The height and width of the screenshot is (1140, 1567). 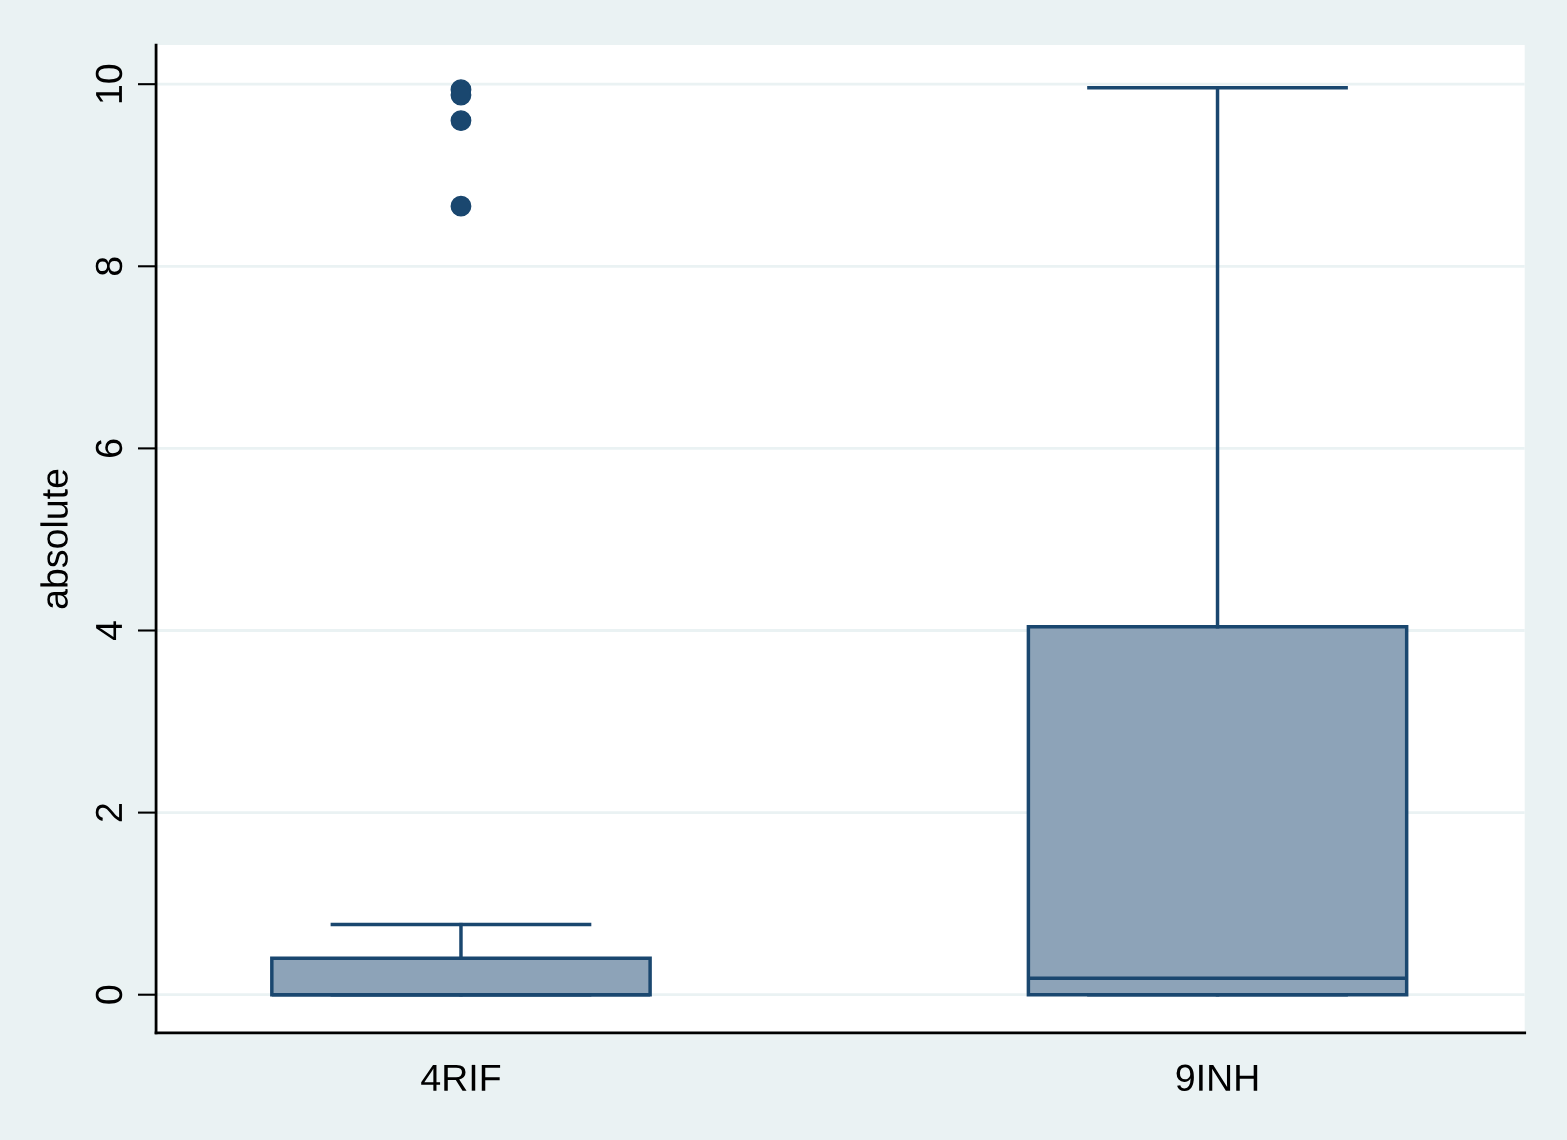 What do you see at coordinates (108, 813) in the screenshot?
I see `y-tick-label: 2` at bounding box center [108, 813].